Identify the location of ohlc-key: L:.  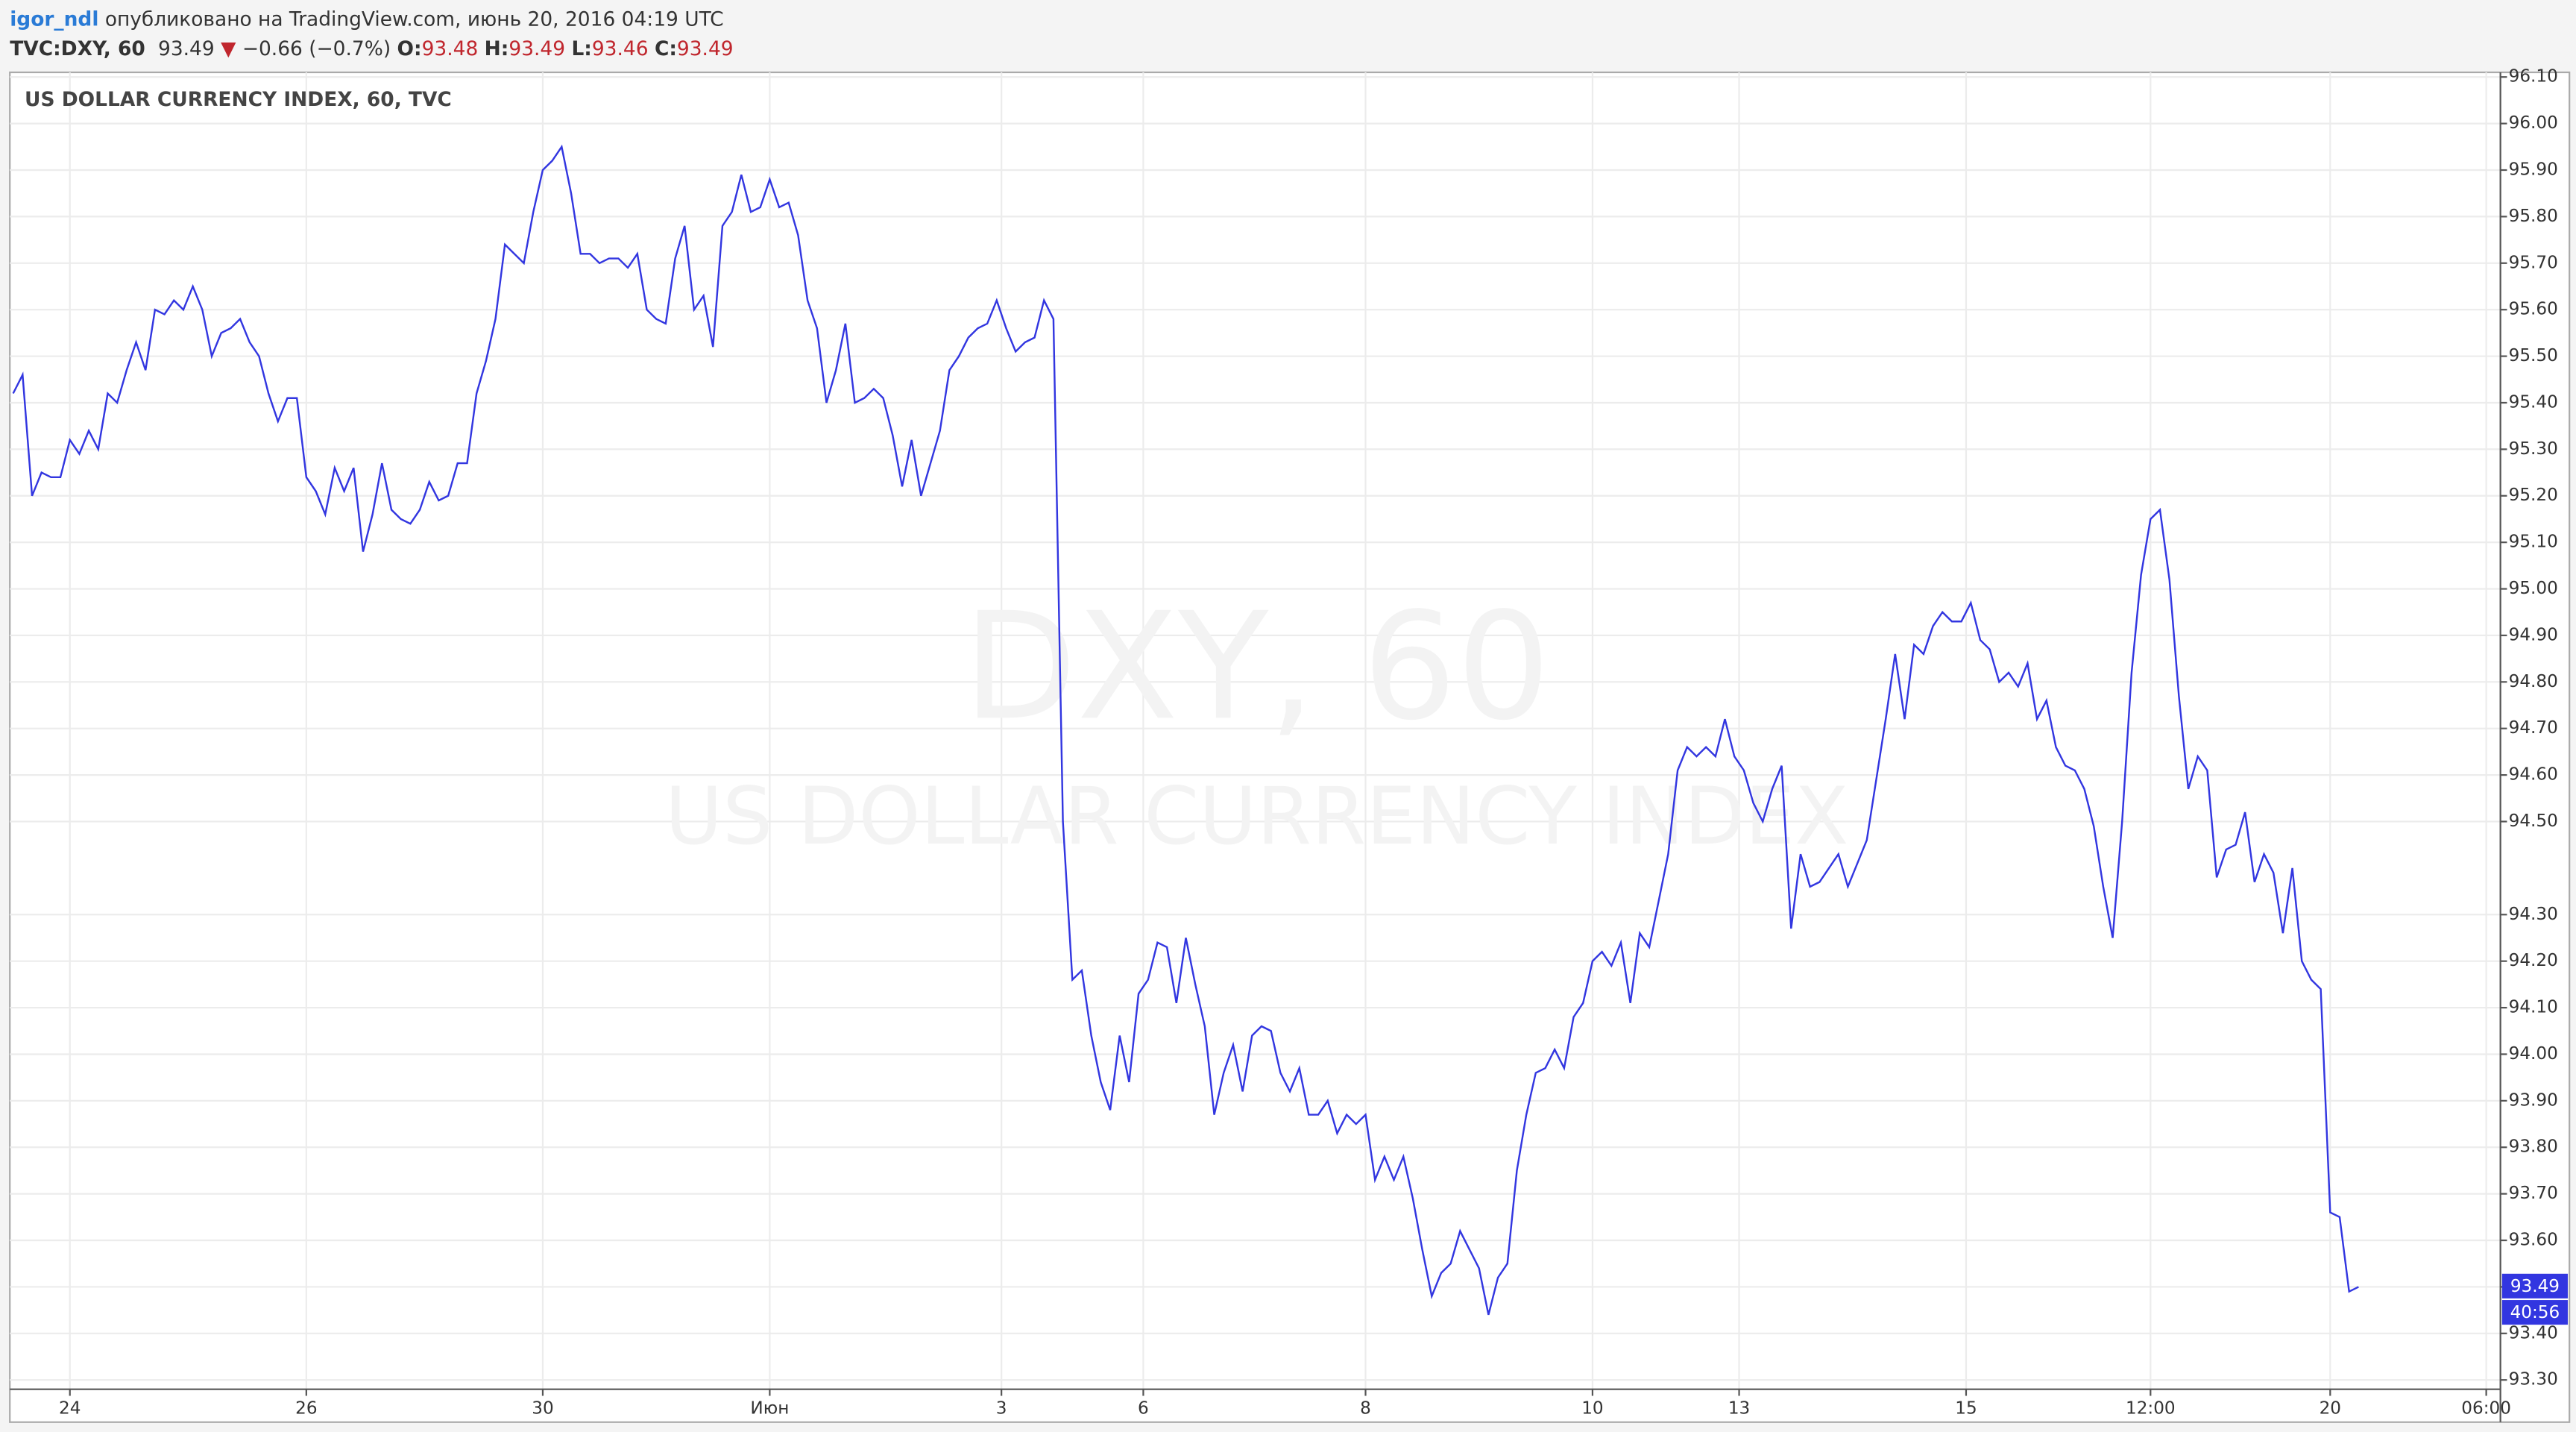
(581, 48).